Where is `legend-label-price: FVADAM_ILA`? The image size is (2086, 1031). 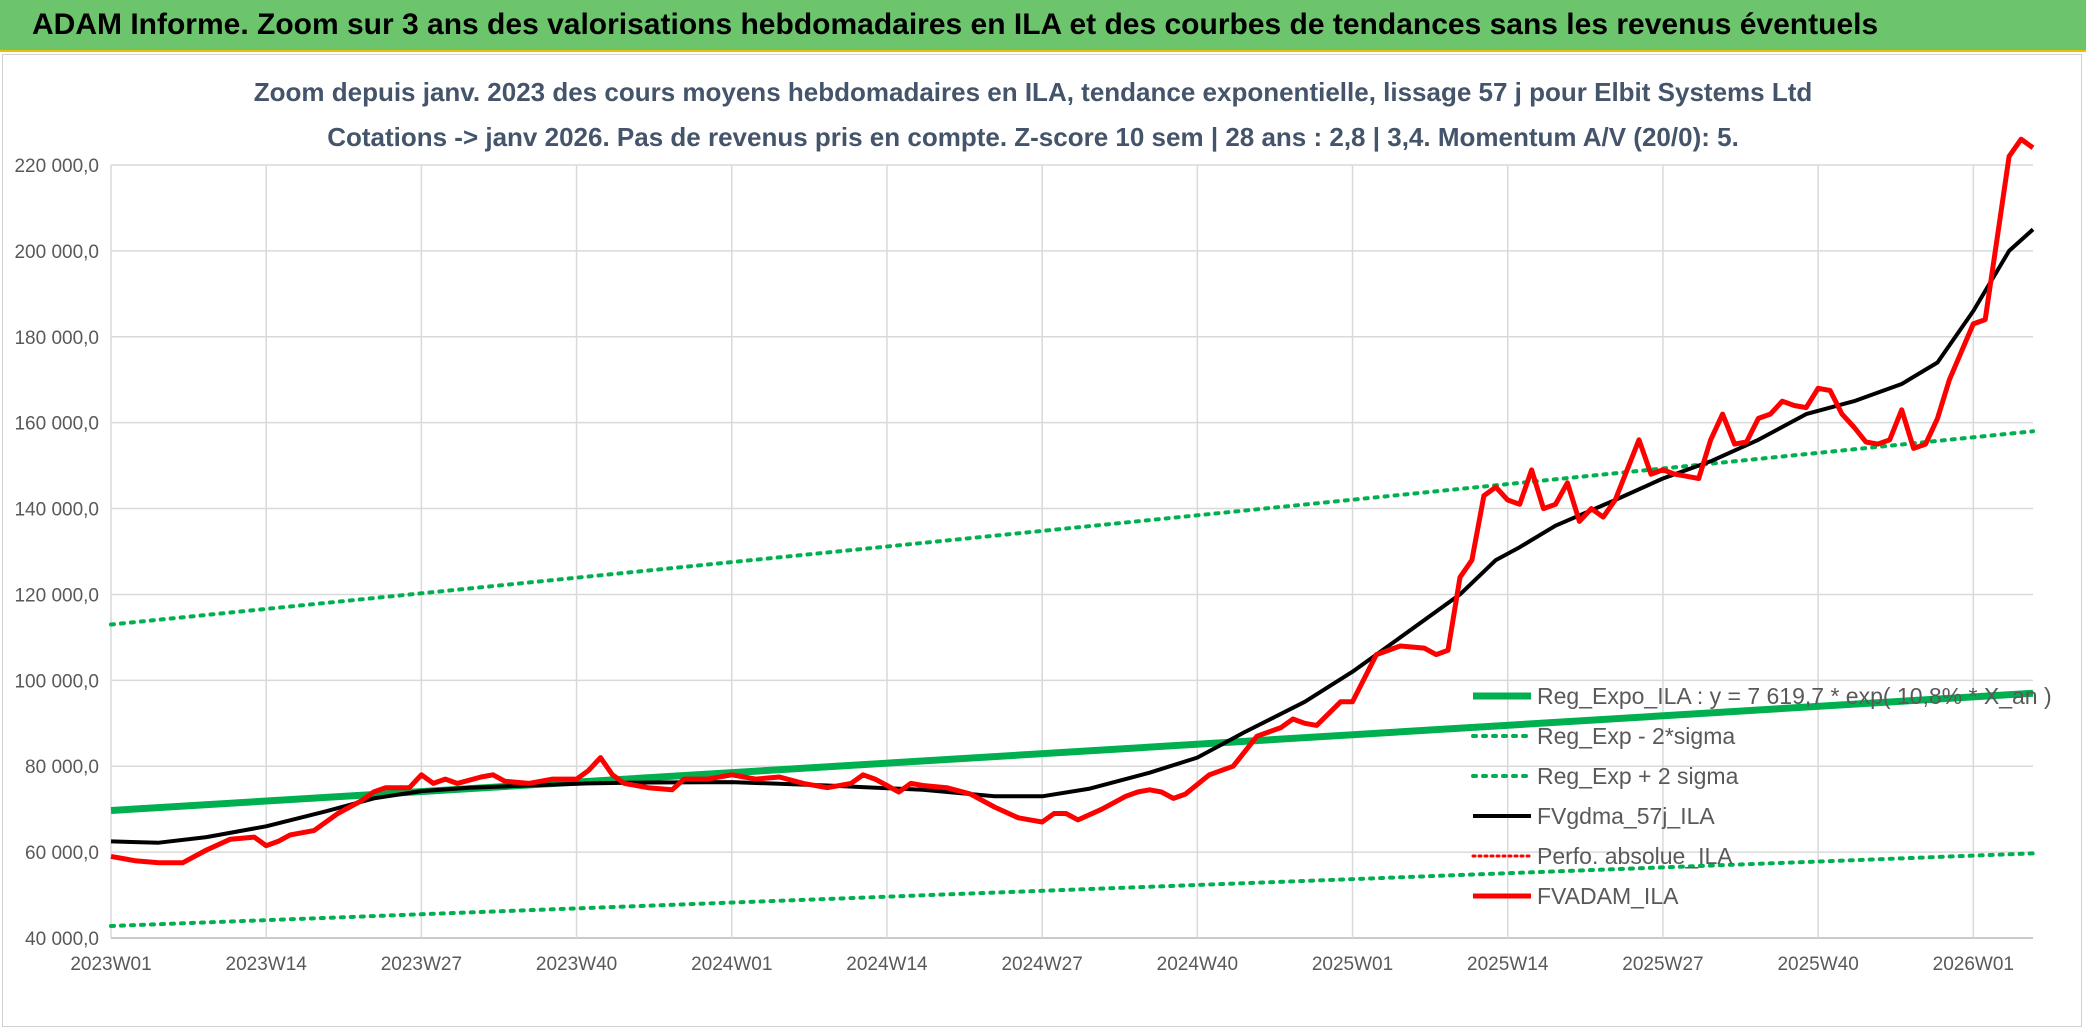
legend-label-price: FVADAM_ILA is located at coordinates (1608, 896).